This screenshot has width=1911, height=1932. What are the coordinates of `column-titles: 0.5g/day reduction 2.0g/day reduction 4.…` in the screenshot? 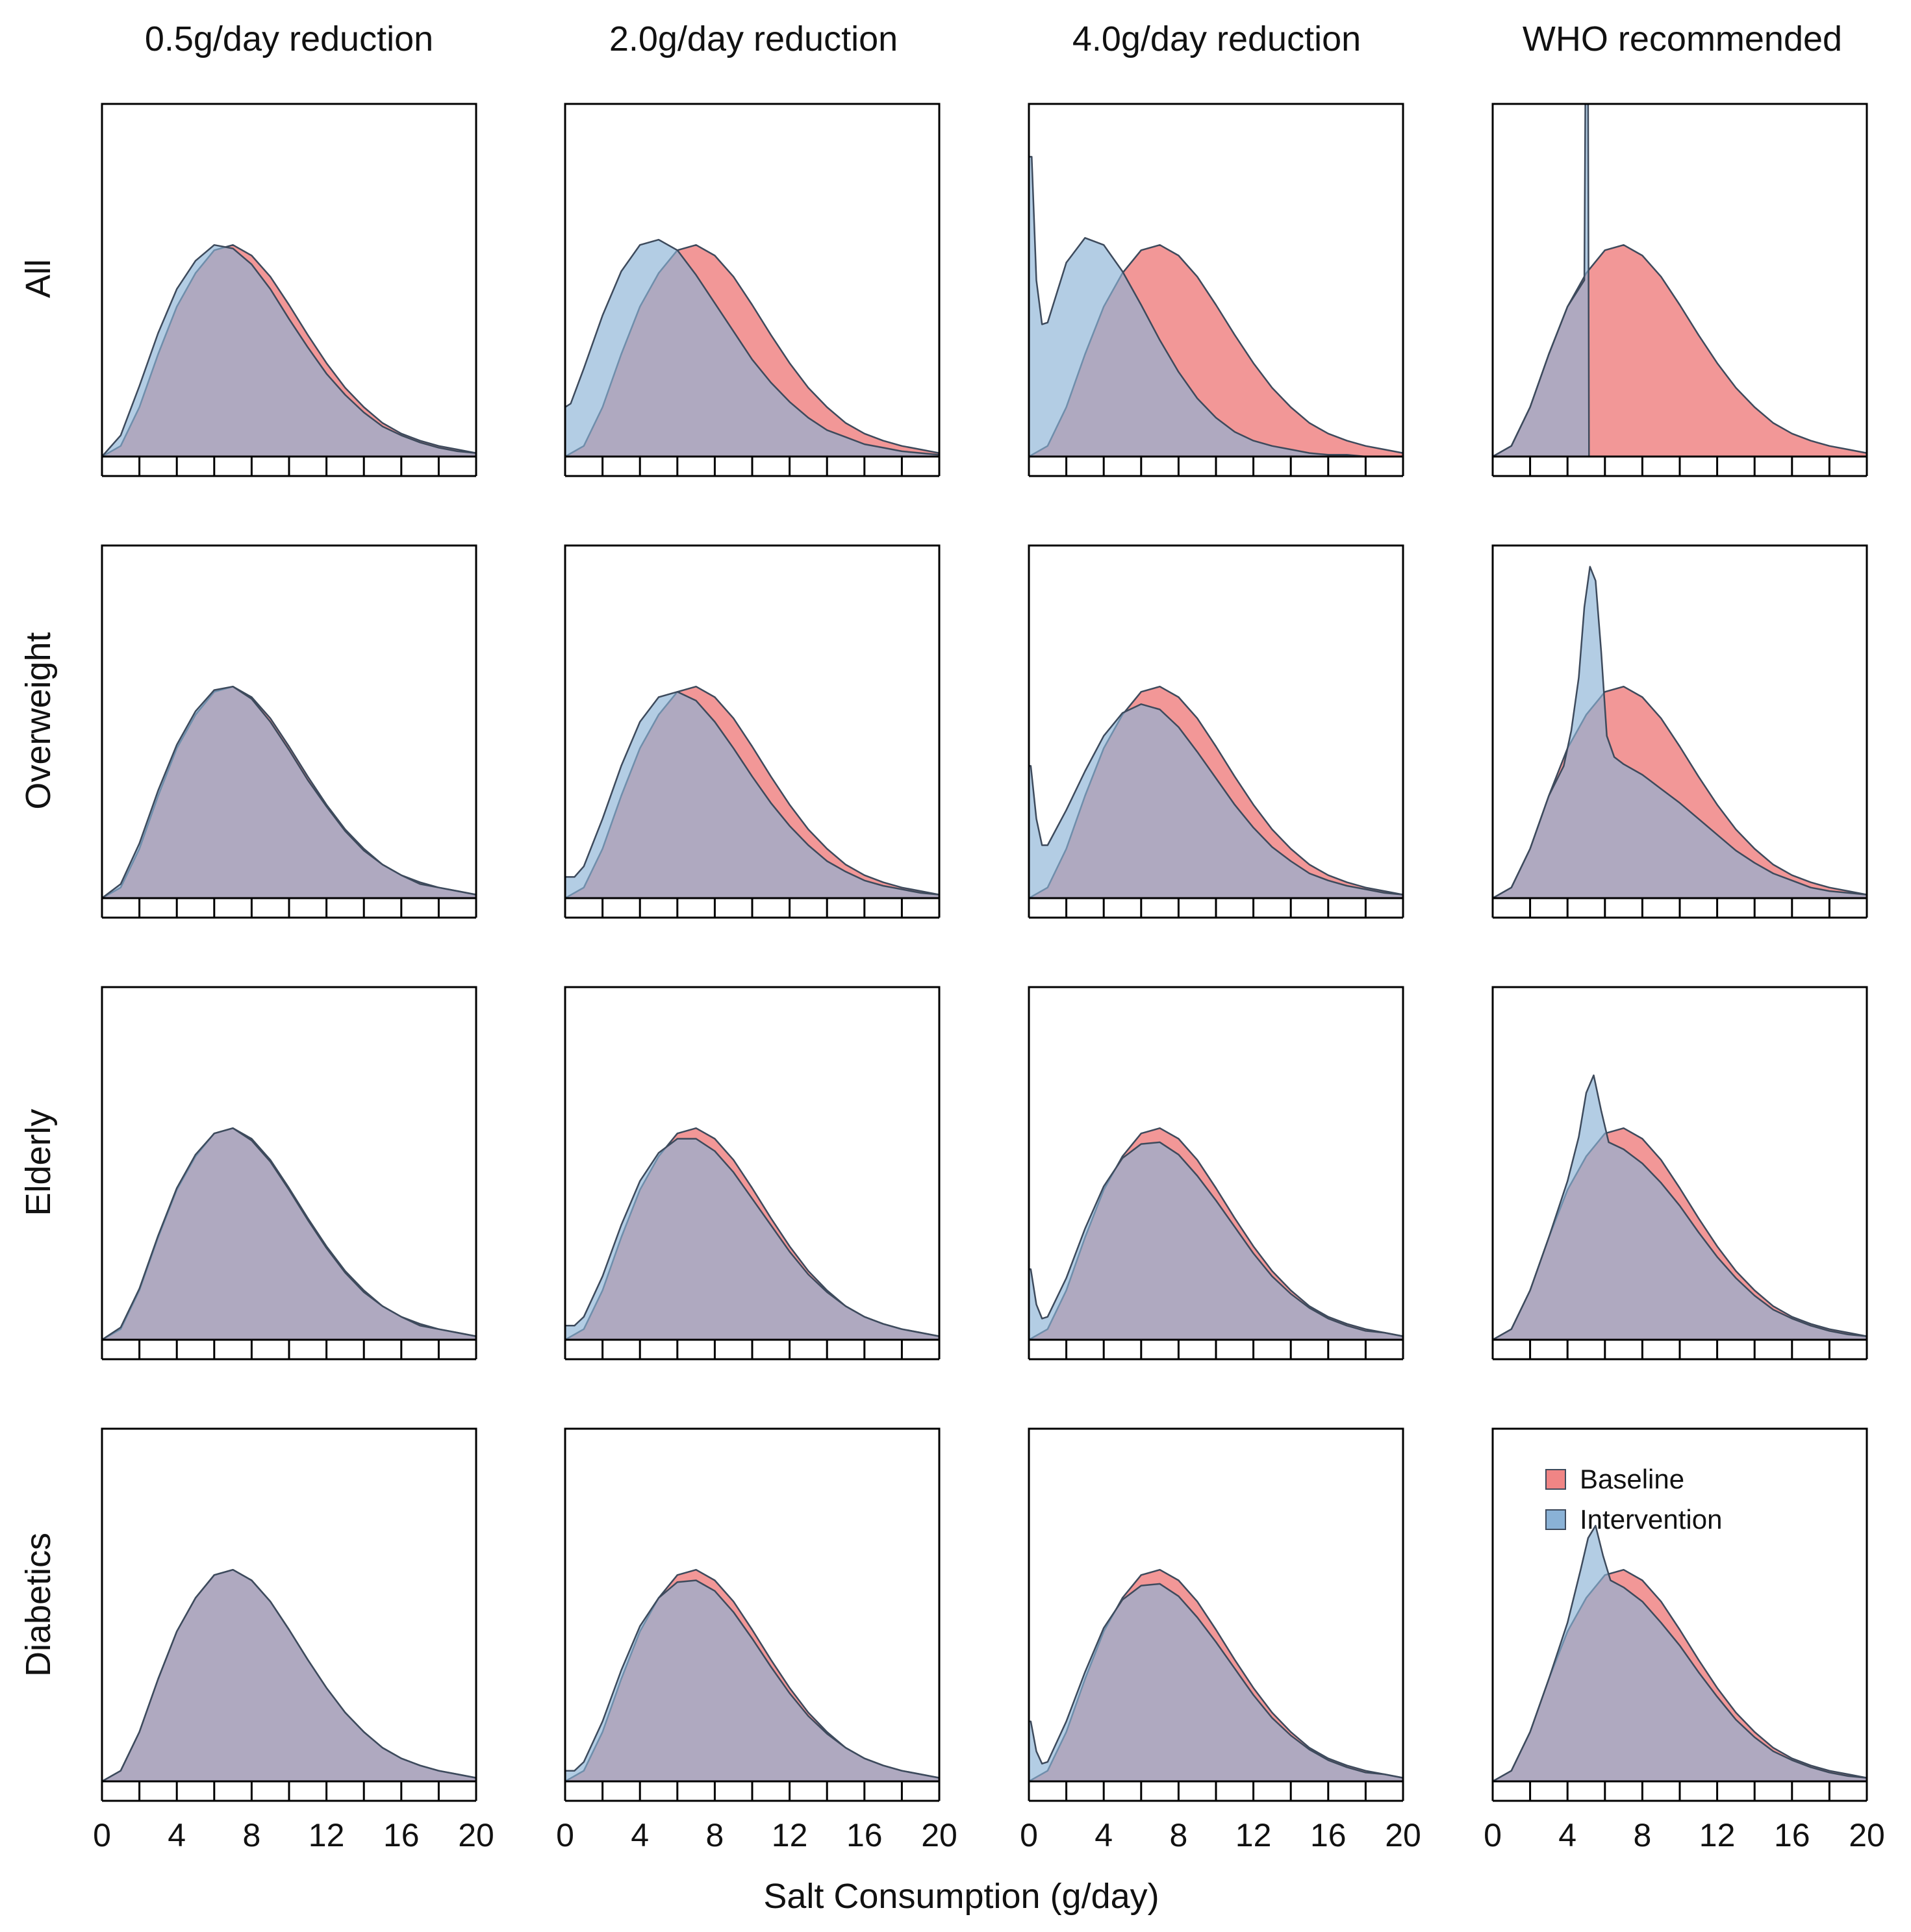 It's located at (994, 38).